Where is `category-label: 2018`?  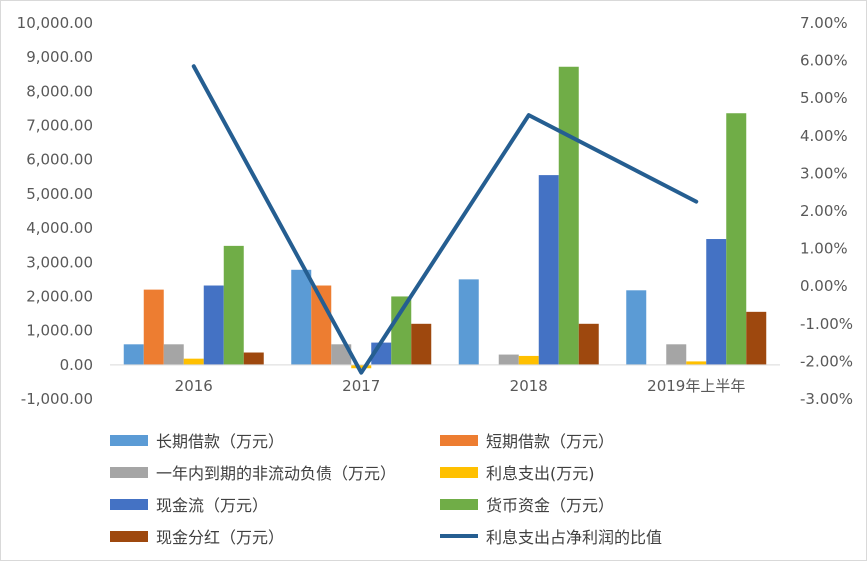 category-label: 2018 is located at coordinates (529, 386).